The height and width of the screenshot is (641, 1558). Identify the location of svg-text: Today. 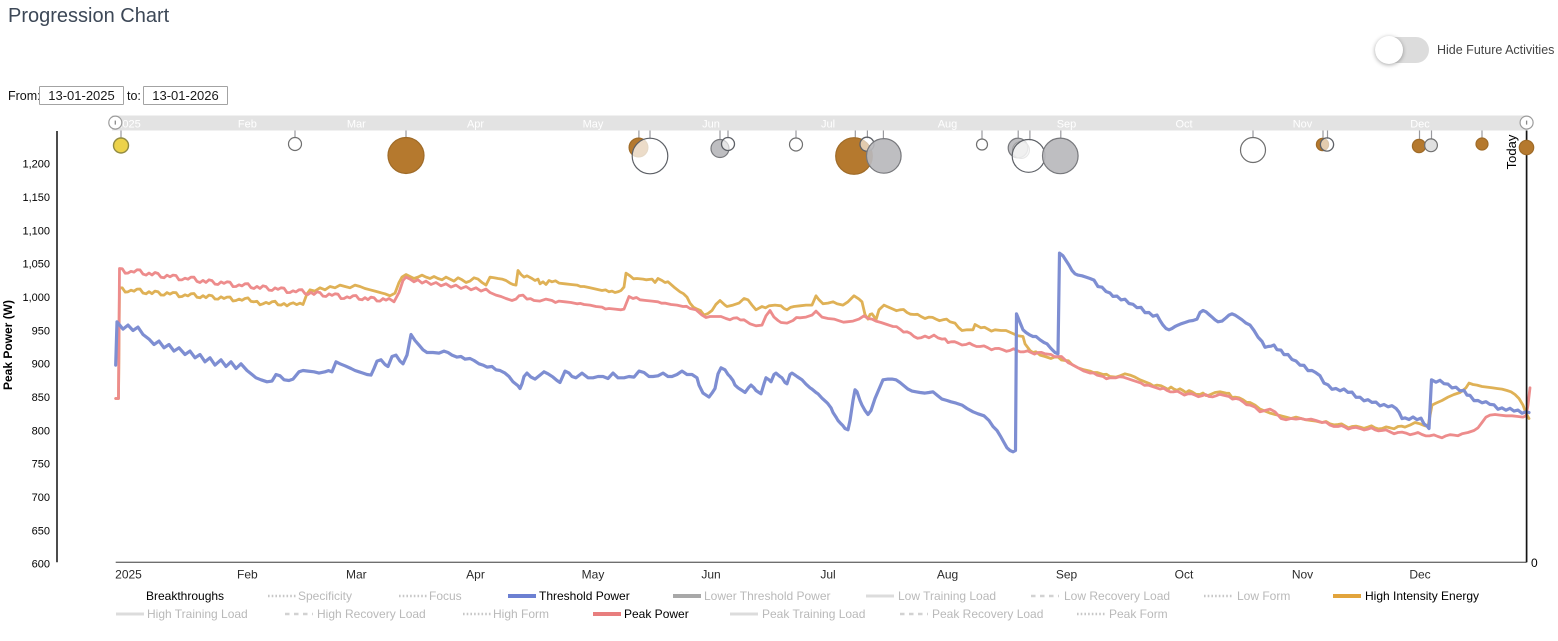
(1511, 151).